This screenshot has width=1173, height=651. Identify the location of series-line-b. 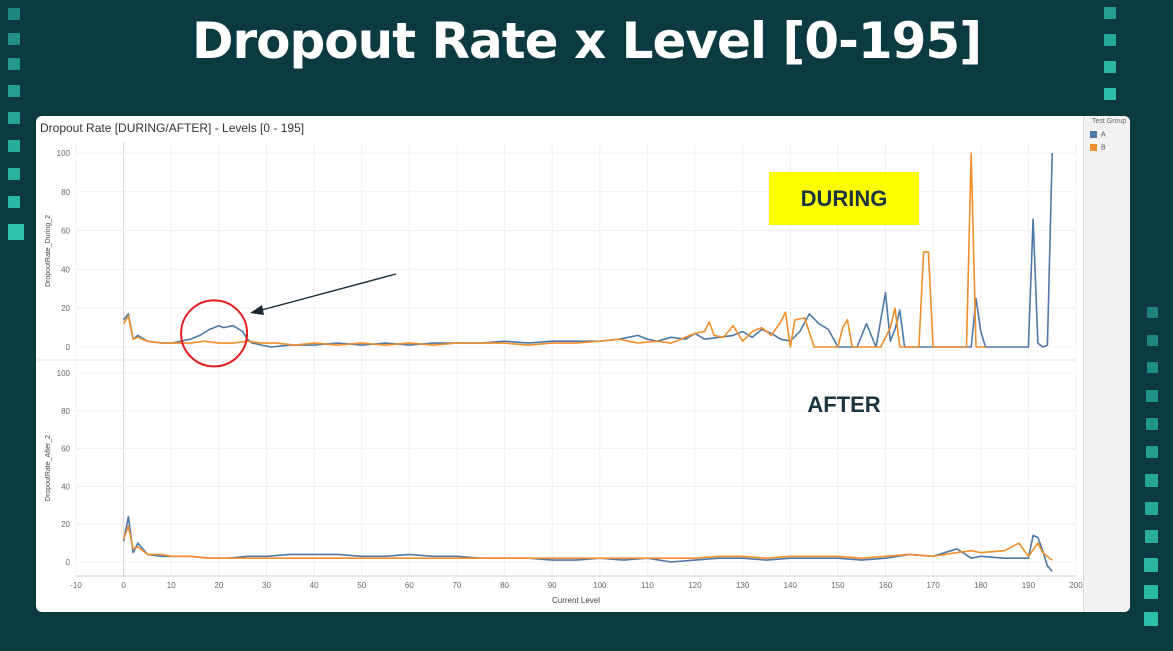
(587, 543).